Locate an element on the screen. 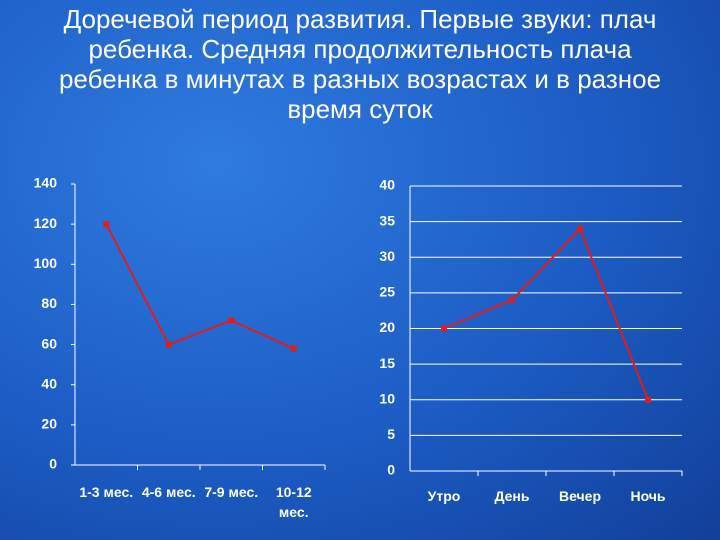 Image resolution: width=720 pixels, height=540 pixels. y-tick-label: 5 is located at coordinates (391, 434).